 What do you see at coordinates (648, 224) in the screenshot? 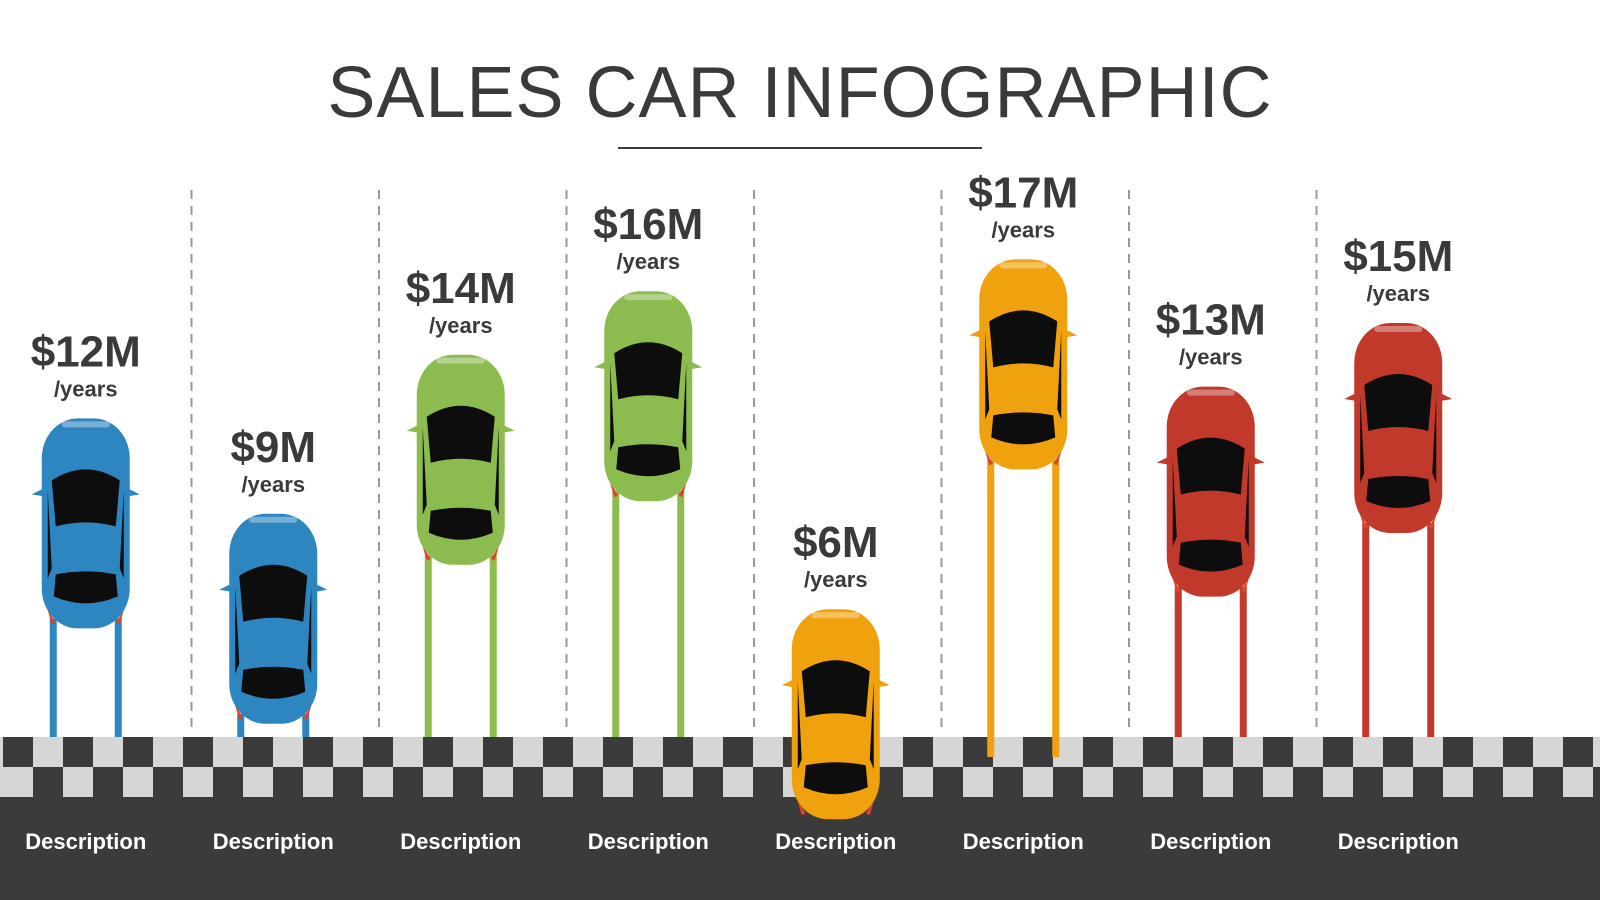
I see `value-label: $16M` at bounding box center [648, 224].